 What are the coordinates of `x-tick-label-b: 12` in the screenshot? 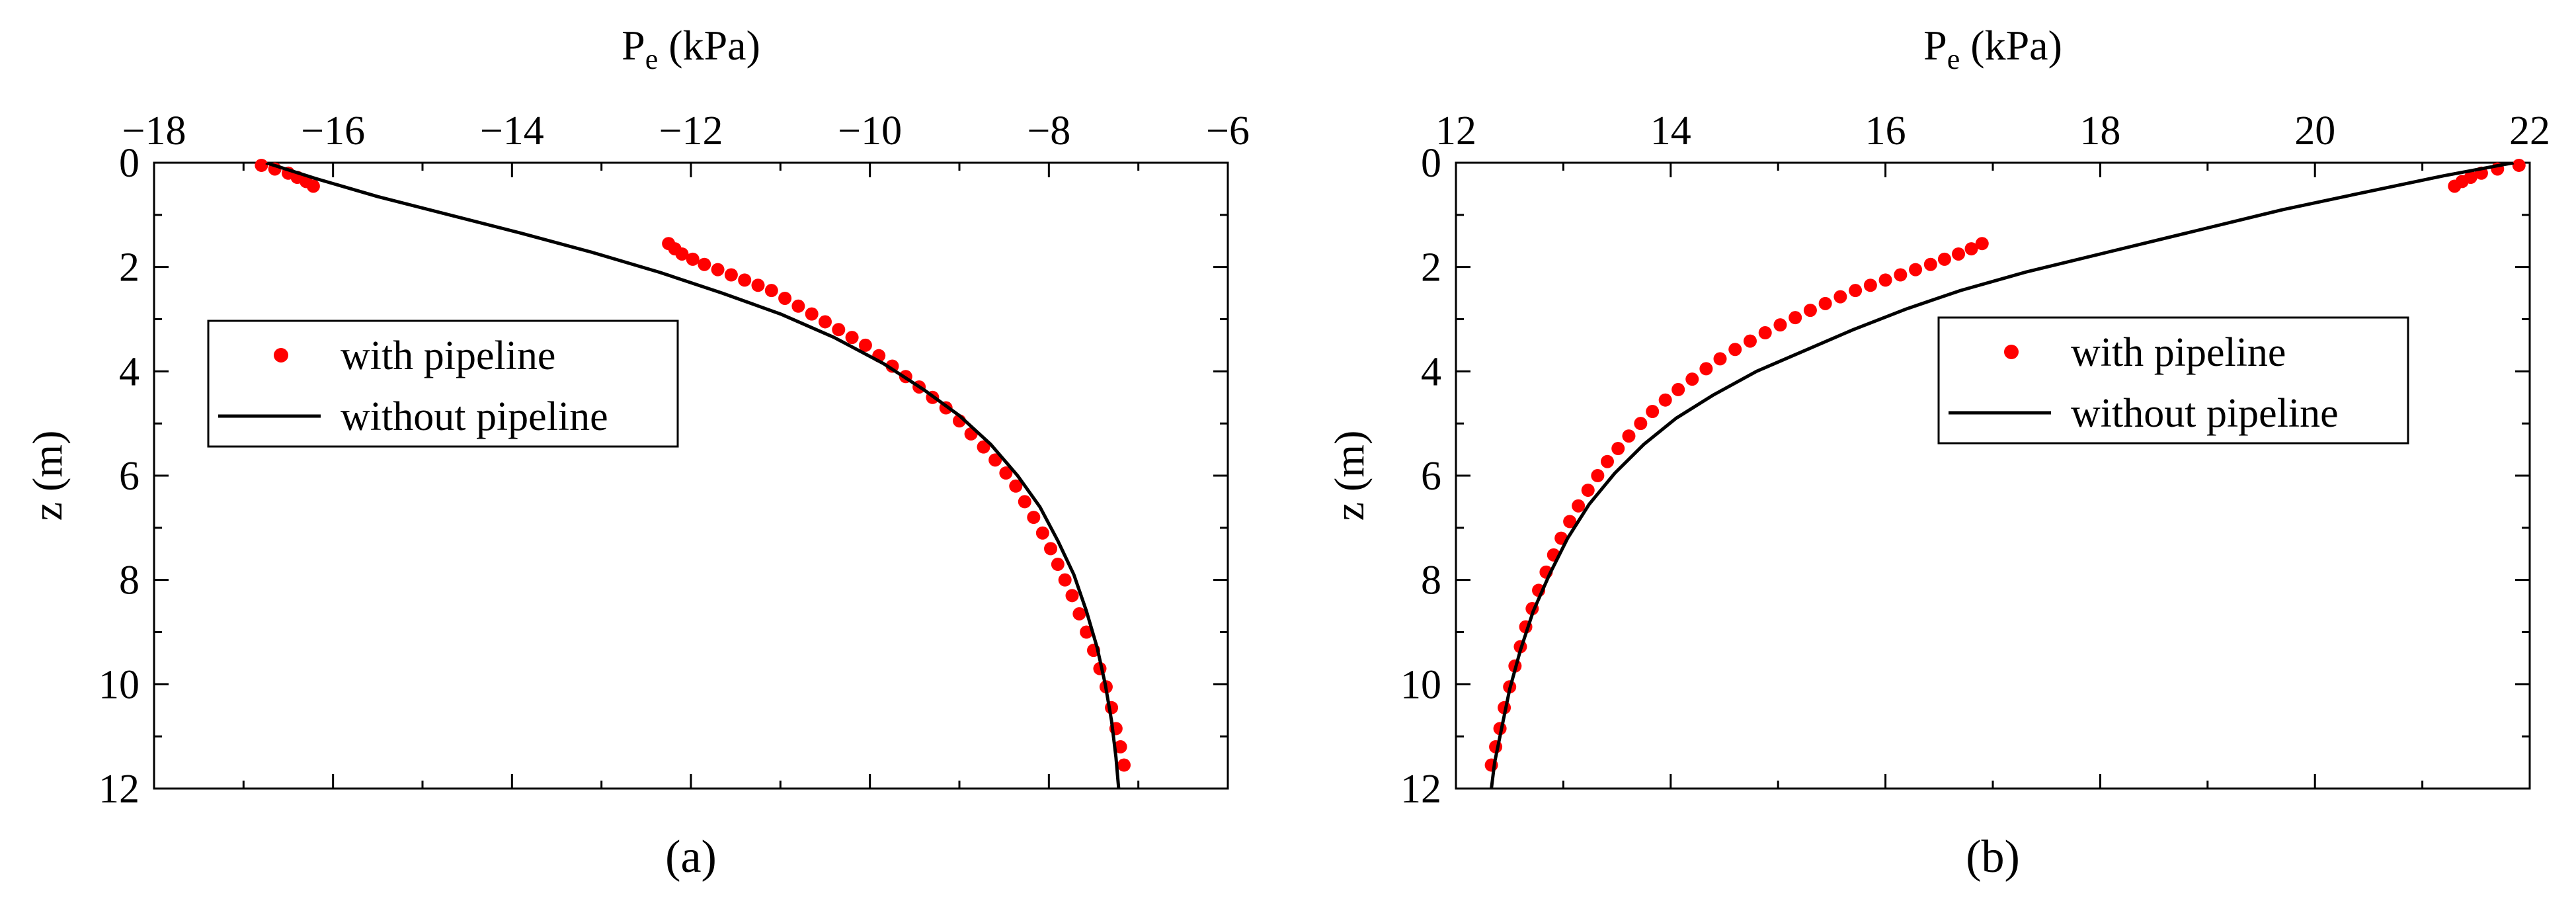 It's located at (1456, 130).